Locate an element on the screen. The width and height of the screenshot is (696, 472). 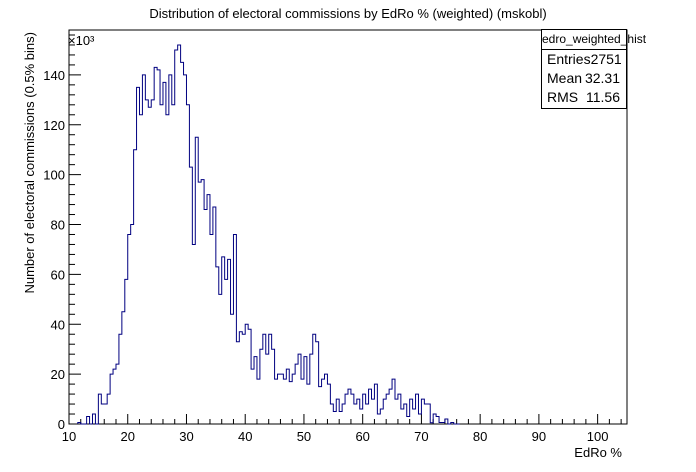
stats-mean-row: Mean 32.31 is located at coordinates (584, 78).